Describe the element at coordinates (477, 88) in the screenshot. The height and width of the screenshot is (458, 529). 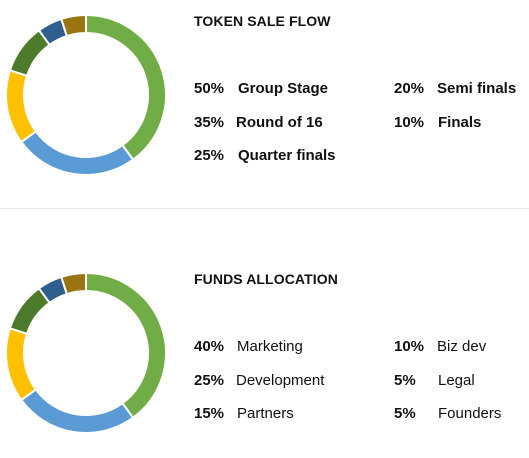
I see `legend-label: Semi finals` at that location.